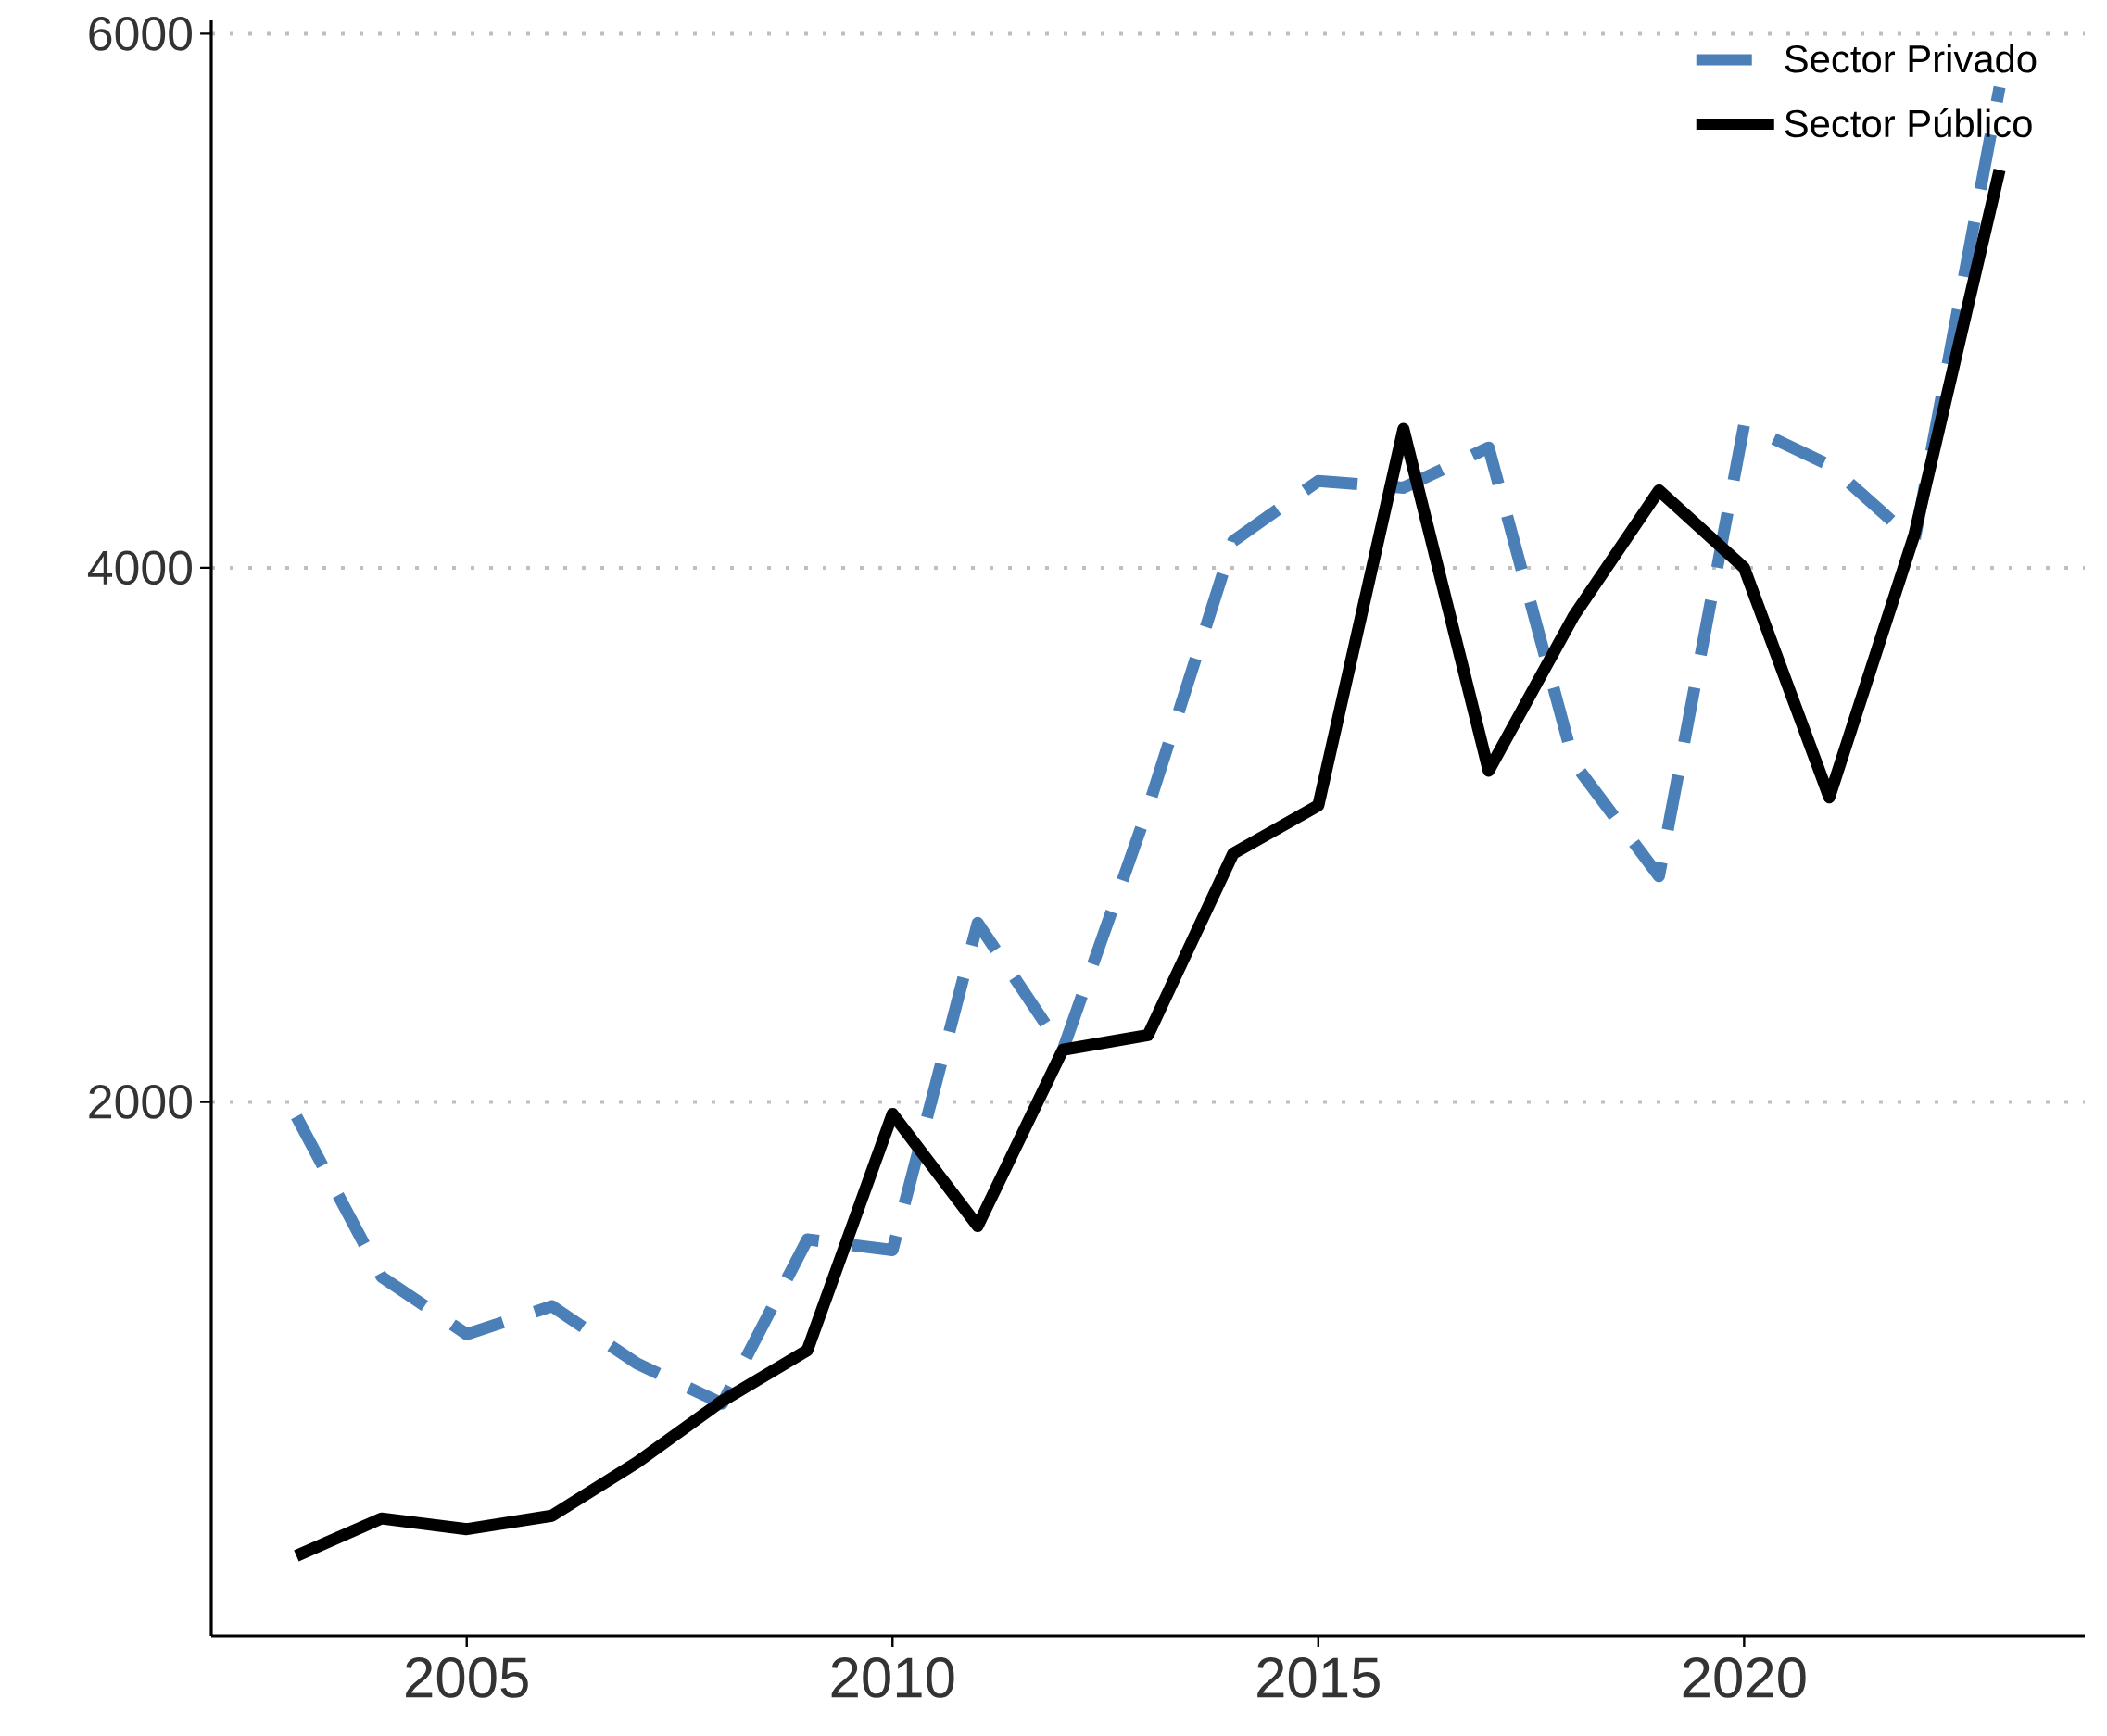  I want to click on y-tick-label: 6000, so click(140, 34).